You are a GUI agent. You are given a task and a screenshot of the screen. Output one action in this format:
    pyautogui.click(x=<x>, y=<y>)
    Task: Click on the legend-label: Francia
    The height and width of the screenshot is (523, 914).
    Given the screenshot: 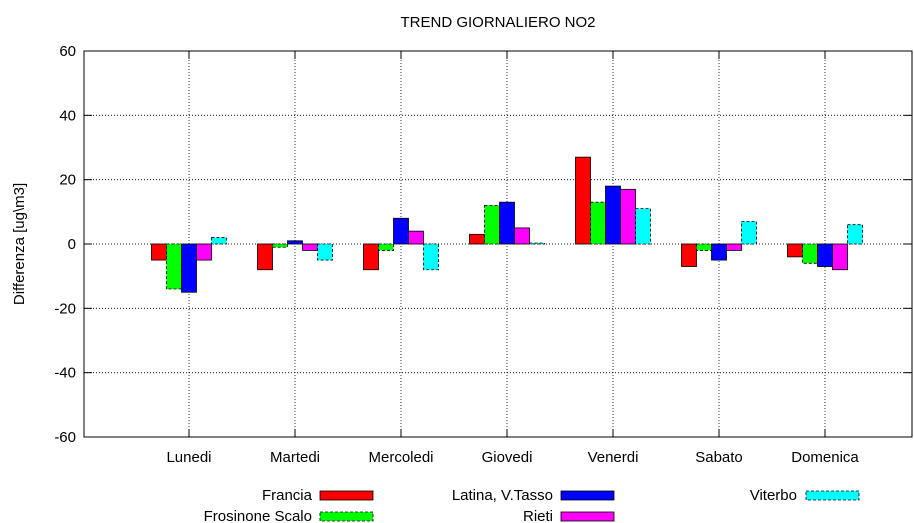 What is the action you would take?
    pyautogui.click(x=287, y=495)
    